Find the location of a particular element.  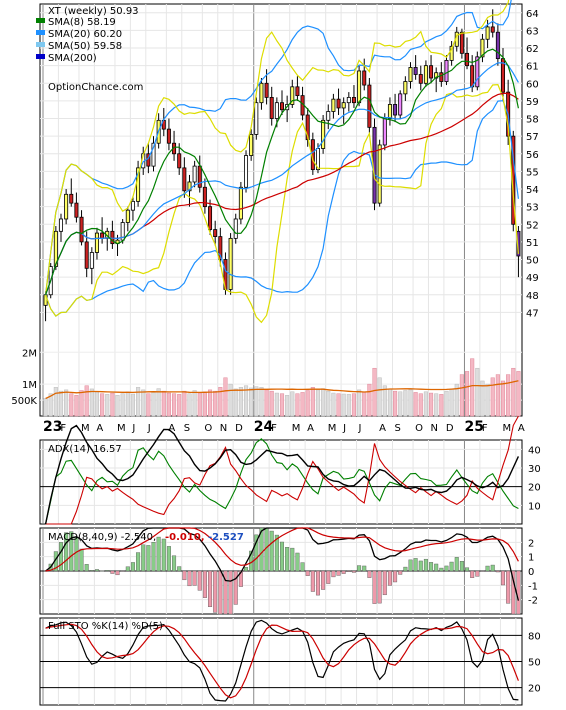

sto-tick-label: 20 is located at coordinates (534, 689).